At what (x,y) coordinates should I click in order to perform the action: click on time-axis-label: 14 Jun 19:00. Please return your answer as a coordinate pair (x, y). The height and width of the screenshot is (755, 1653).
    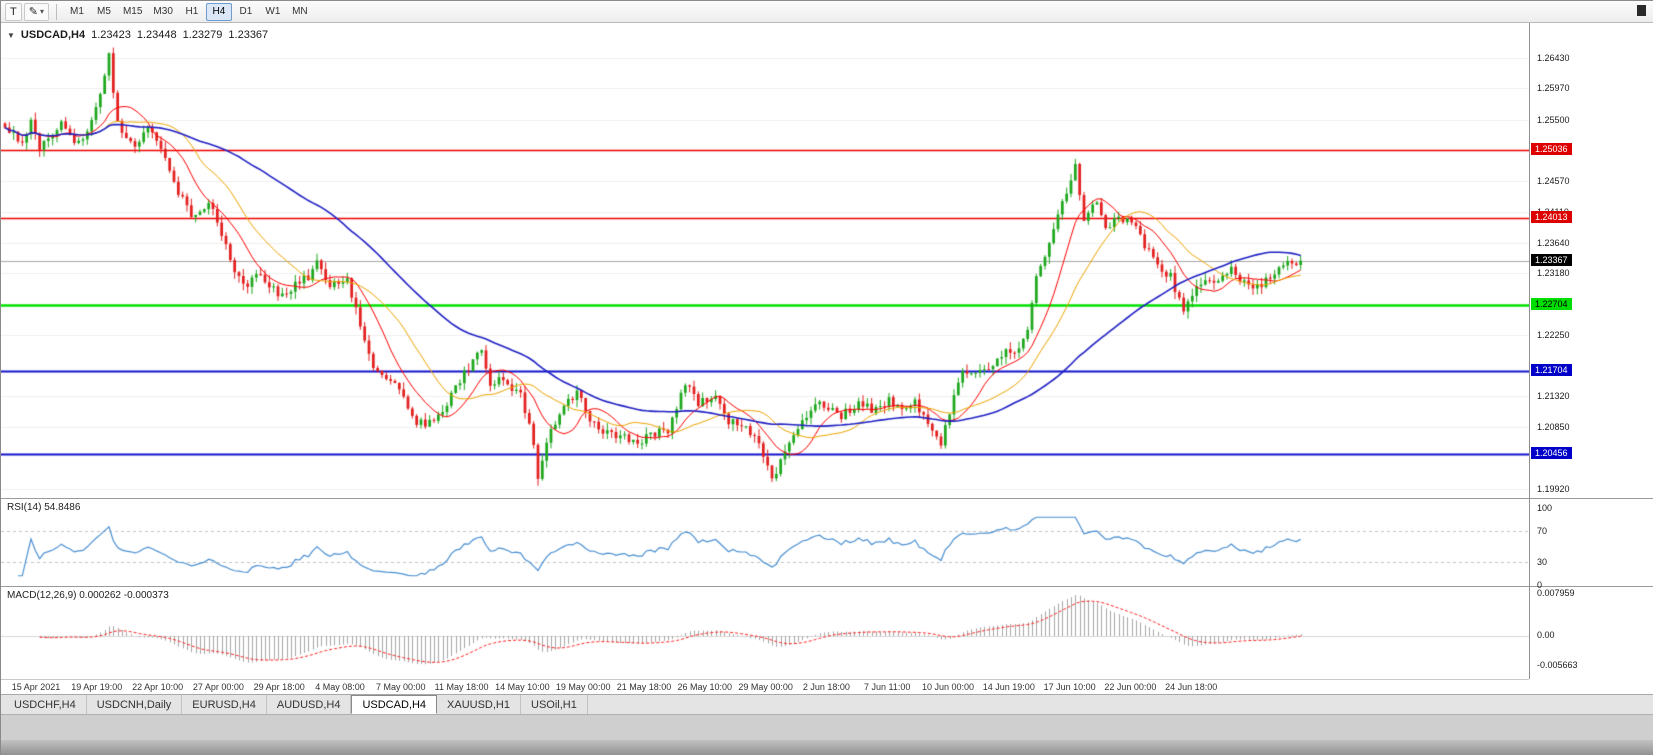
    Looking at the image, I should click on (1008, 687).